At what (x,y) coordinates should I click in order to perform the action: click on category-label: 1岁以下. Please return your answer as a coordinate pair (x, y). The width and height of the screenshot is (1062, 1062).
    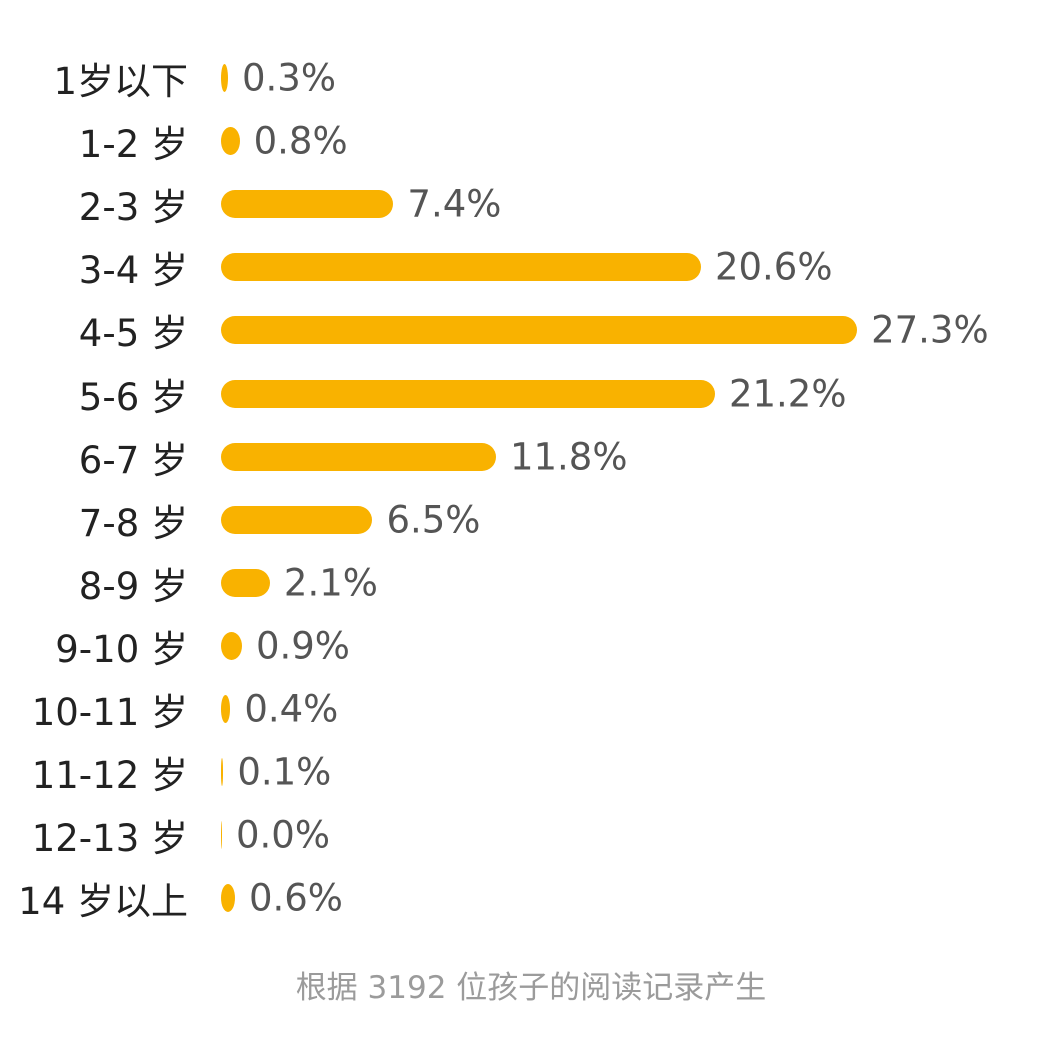
    Looking at the image, I should click on (120, 81).